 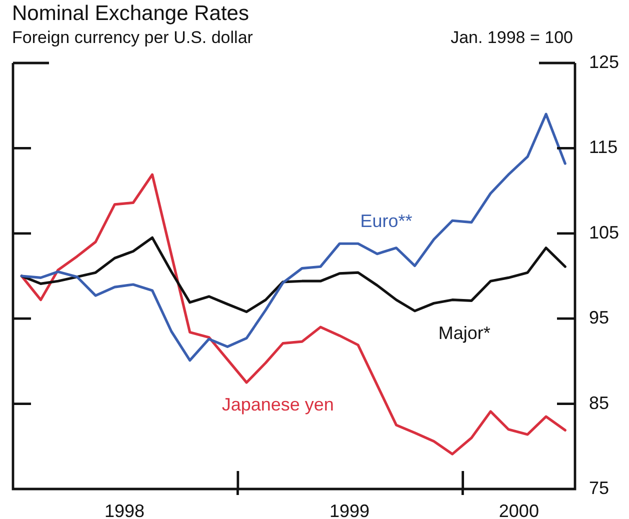 What do you see at coordinates (518, 509) in the screenshot?
I see `x-tick-label: 2000` at bounding box center [518, 509].